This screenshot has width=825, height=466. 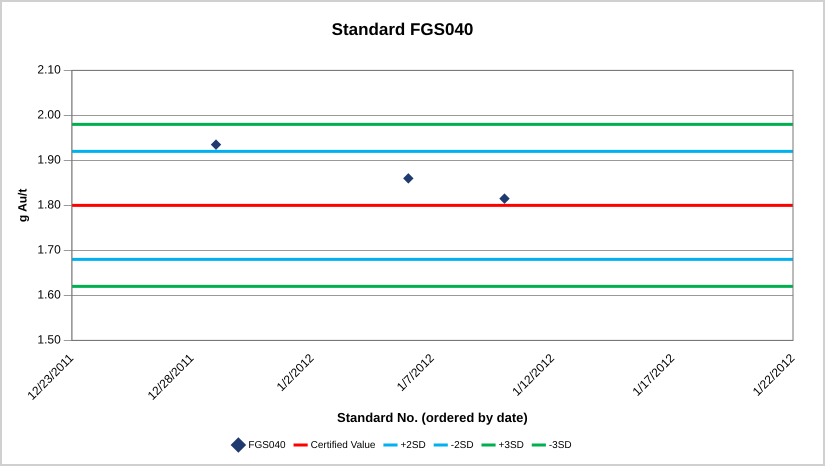 What do you see at coordinates (49, 69) in the screenshot?
I see `y-tick-label: 2.10` at bounding box center [49, 69].